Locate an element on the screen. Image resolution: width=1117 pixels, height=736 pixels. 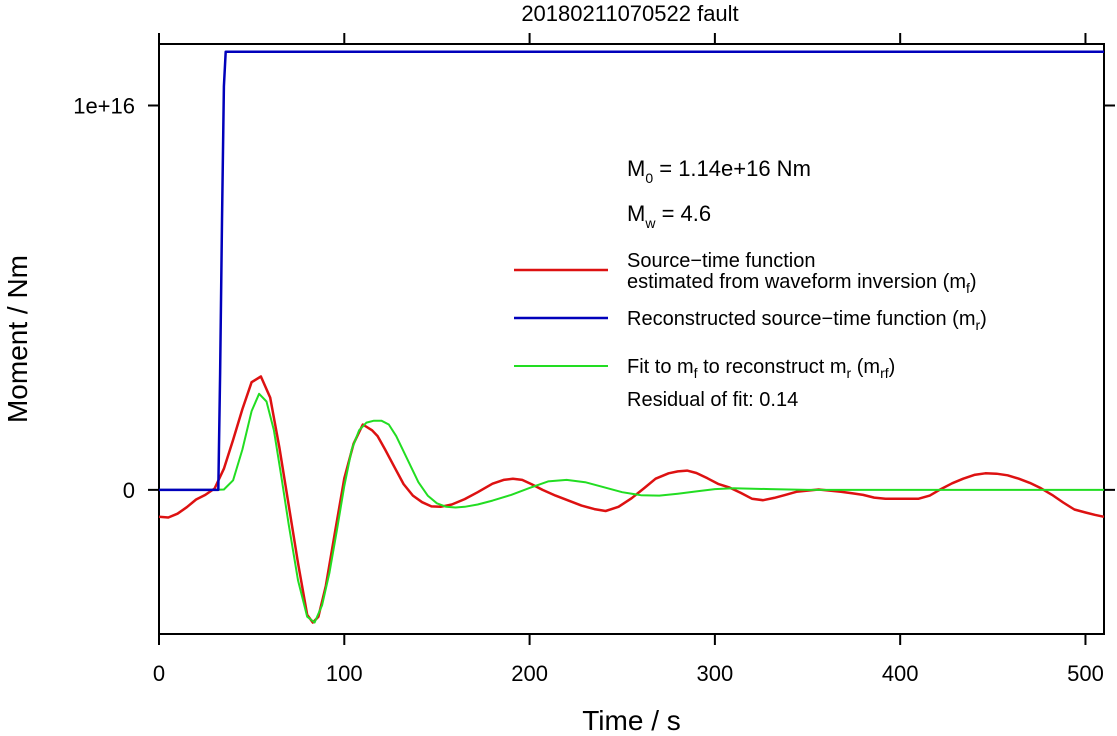
mw-annotation: Mw = 4.6 is located at coordinates (669, 216).